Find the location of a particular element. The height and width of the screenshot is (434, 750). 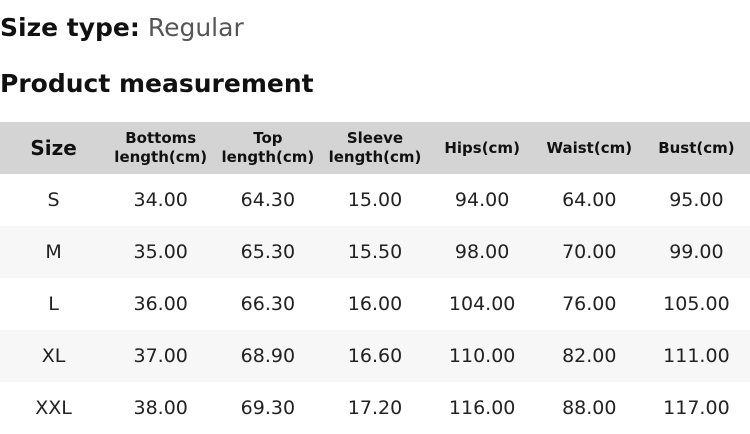

measurement-cell: 65.30 is located at coordinates (268, 252).